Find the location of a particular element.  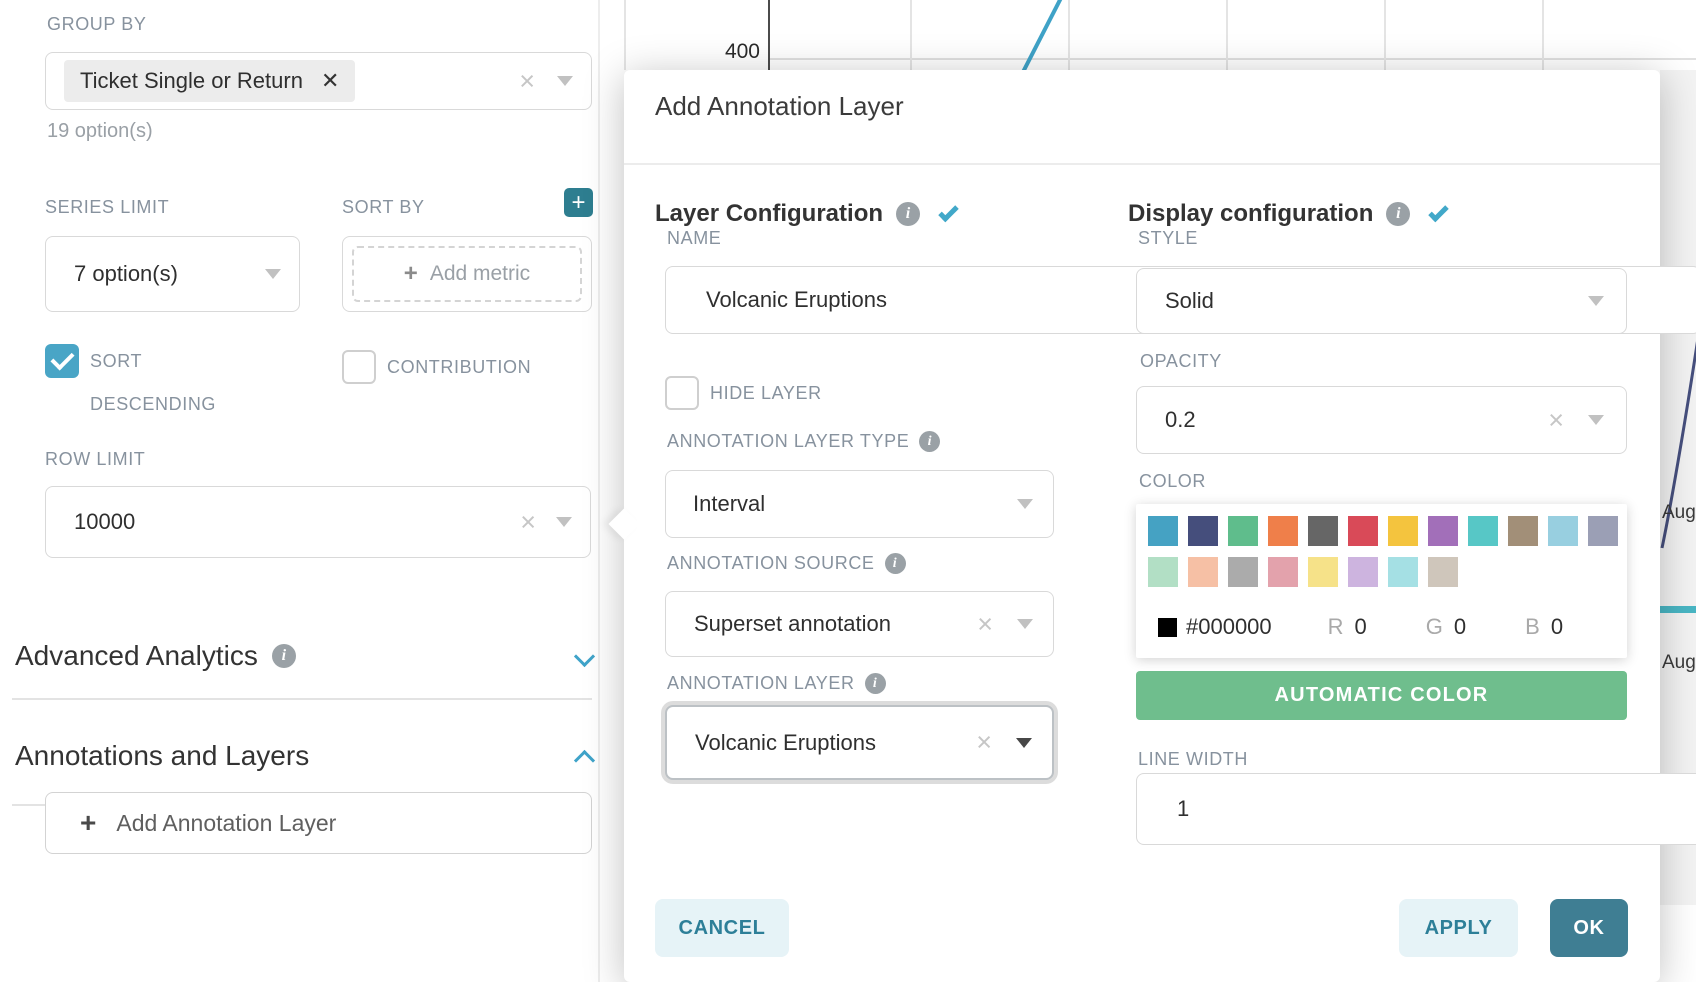

opacity-label: OPACITY is located at coordinates (1181, 361).